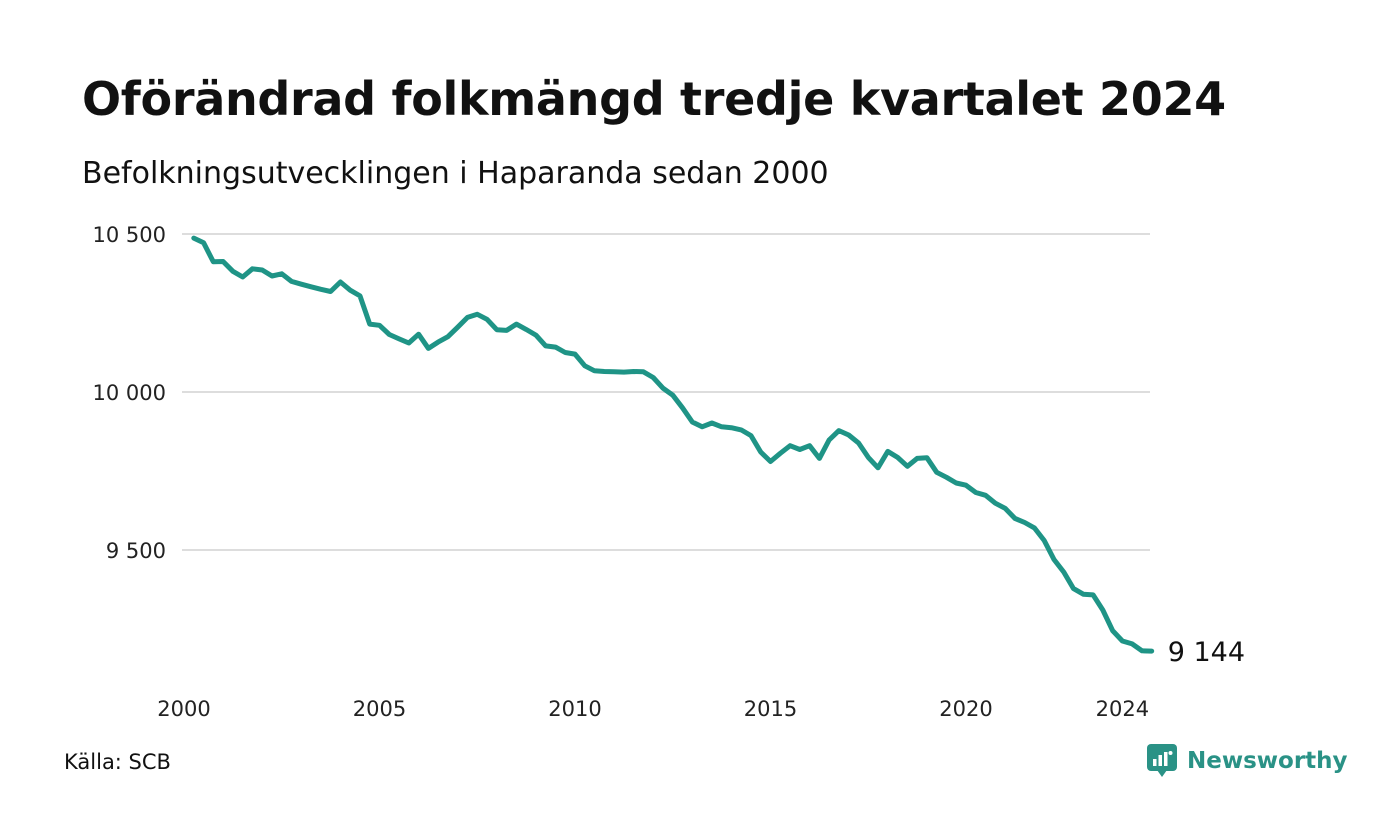  I want to click on end-label-layer: 9 144, so click(1206, 652).